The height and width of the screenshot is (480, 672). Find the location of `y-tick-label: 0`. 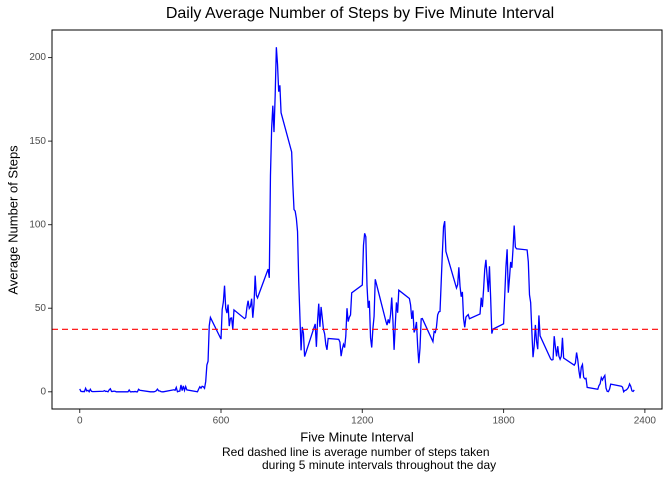

y-tick-label: 0 is located at coordinates (43, 391).